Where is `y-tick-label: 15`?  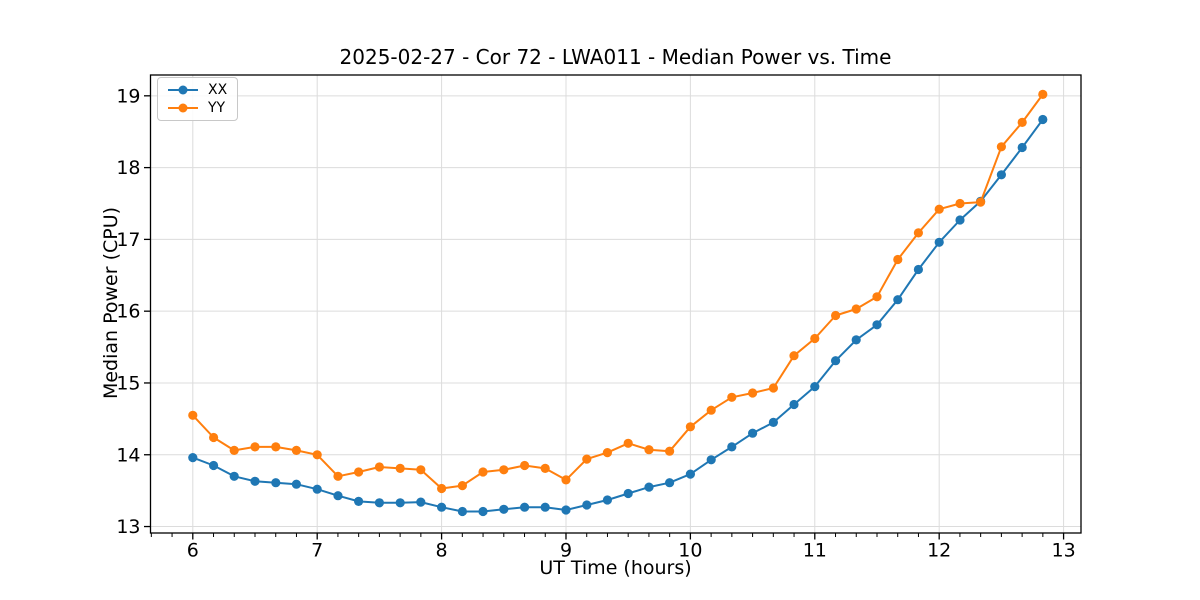 y-tick-label: 15 is located at coordinates (128, 383).